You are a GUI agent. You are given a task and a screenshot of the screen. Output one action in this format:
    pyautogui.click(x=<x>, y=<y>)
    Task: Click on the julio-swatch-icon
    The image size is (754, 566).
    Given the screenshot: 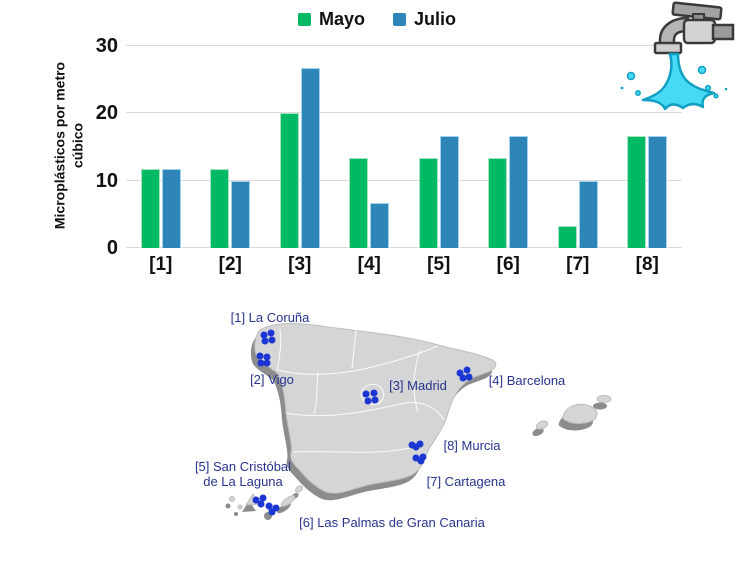 What is the action you would take?
    pyautogui.click(x=399, y=19)
    